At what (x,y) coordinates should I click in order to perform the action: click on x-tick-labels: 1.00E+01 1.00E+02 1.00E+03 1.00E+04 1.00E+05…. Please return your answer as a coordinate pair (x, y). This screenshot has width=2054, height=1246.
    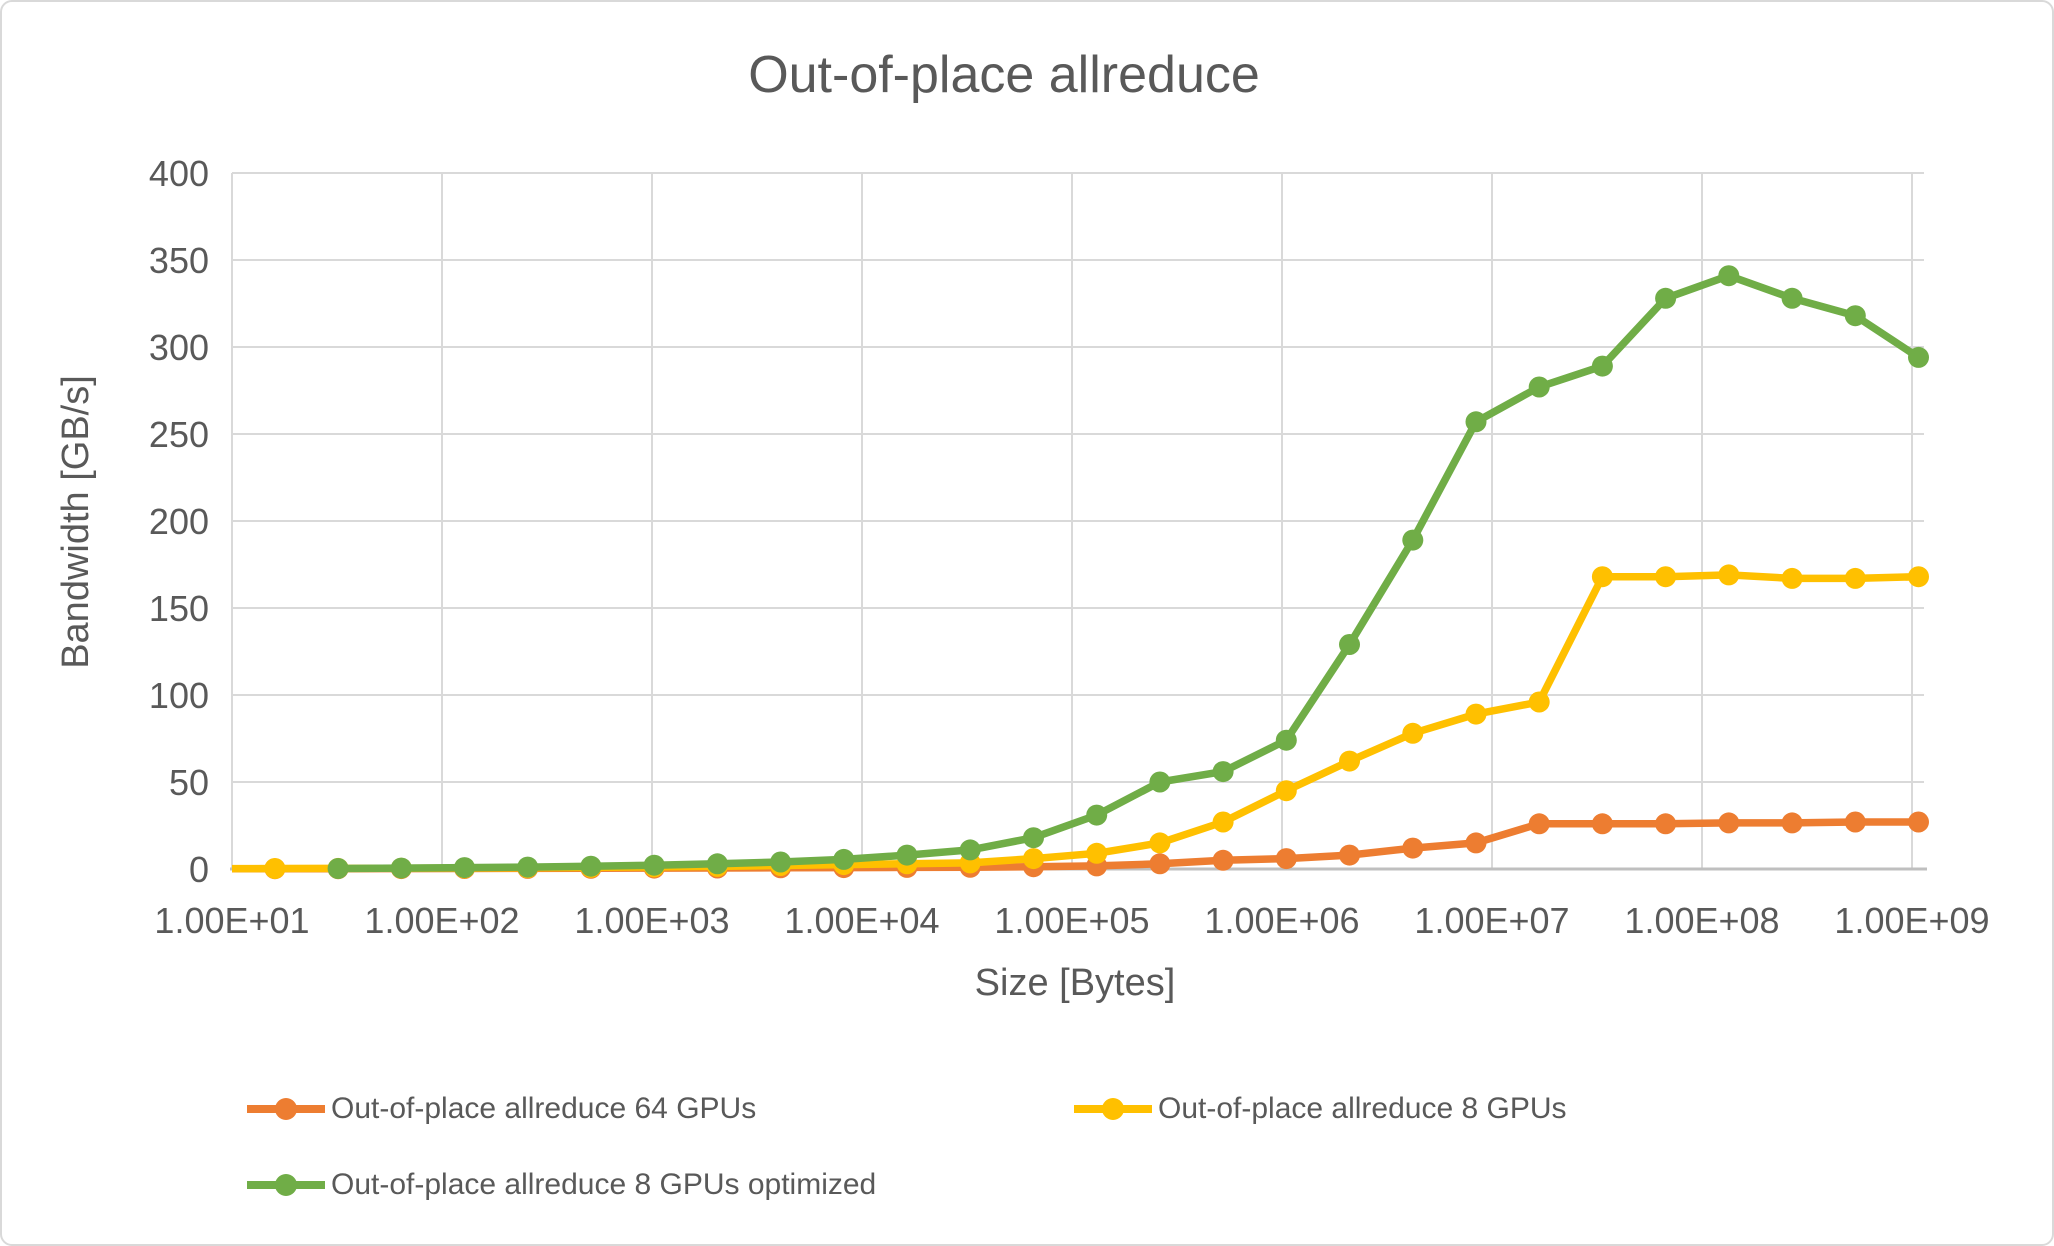
    Looking at the image, I should click on (1071, 920).